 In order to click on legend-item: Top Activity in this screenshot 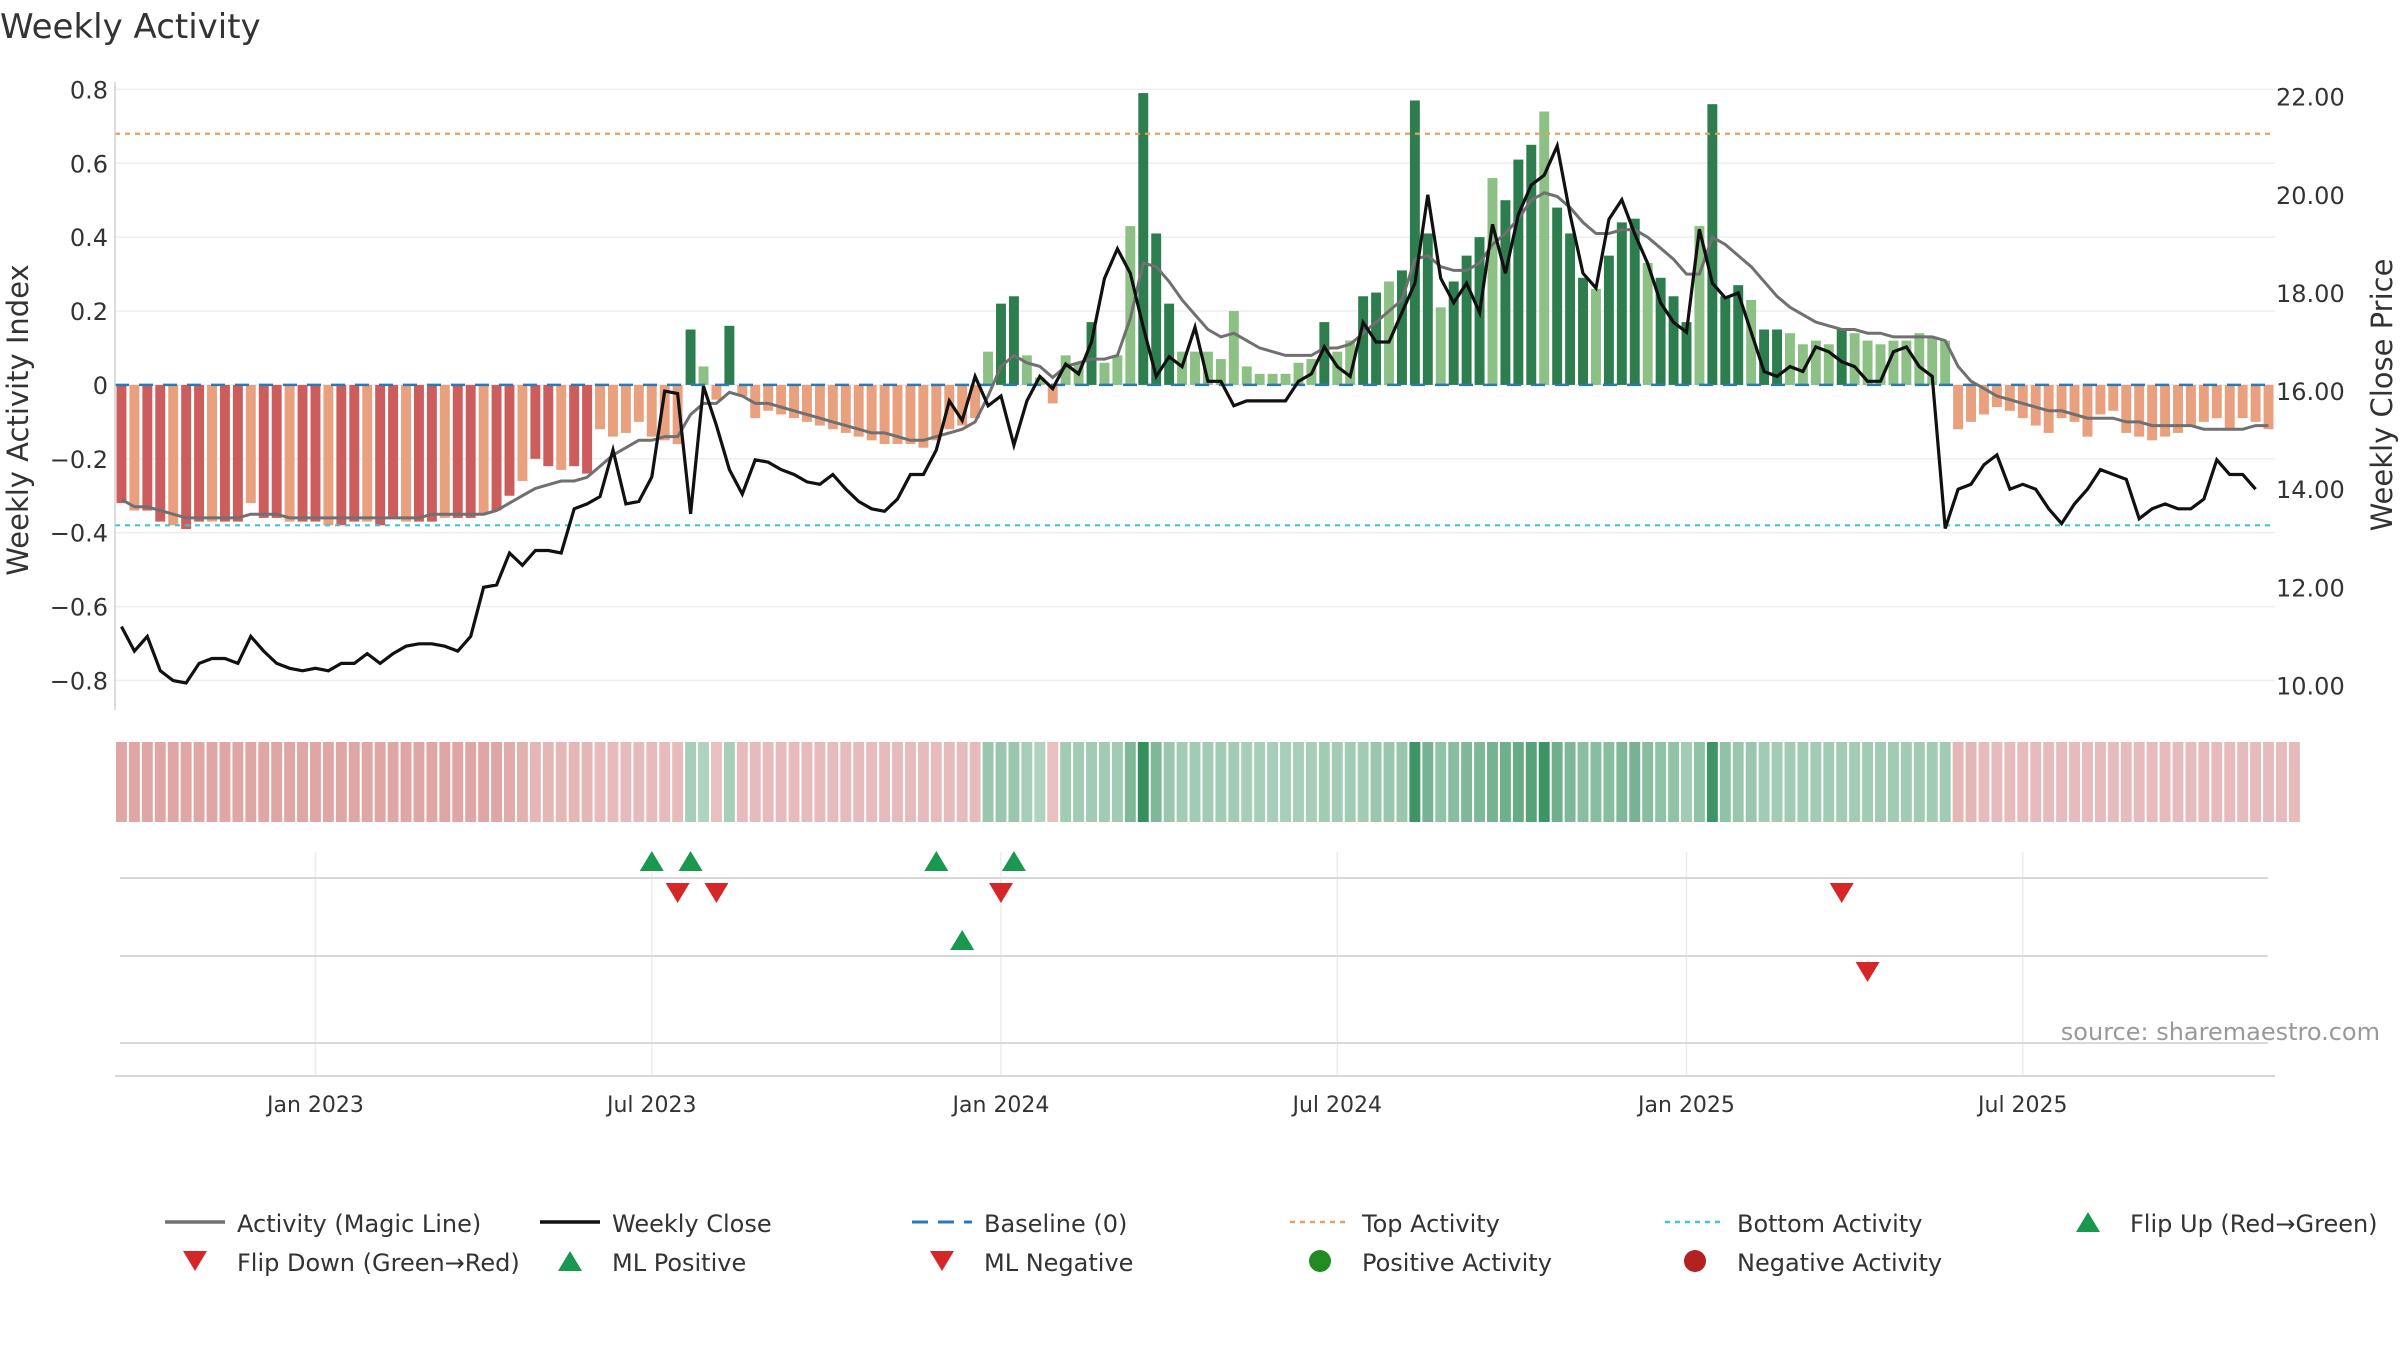, I will do `click(1395, 1224)`.